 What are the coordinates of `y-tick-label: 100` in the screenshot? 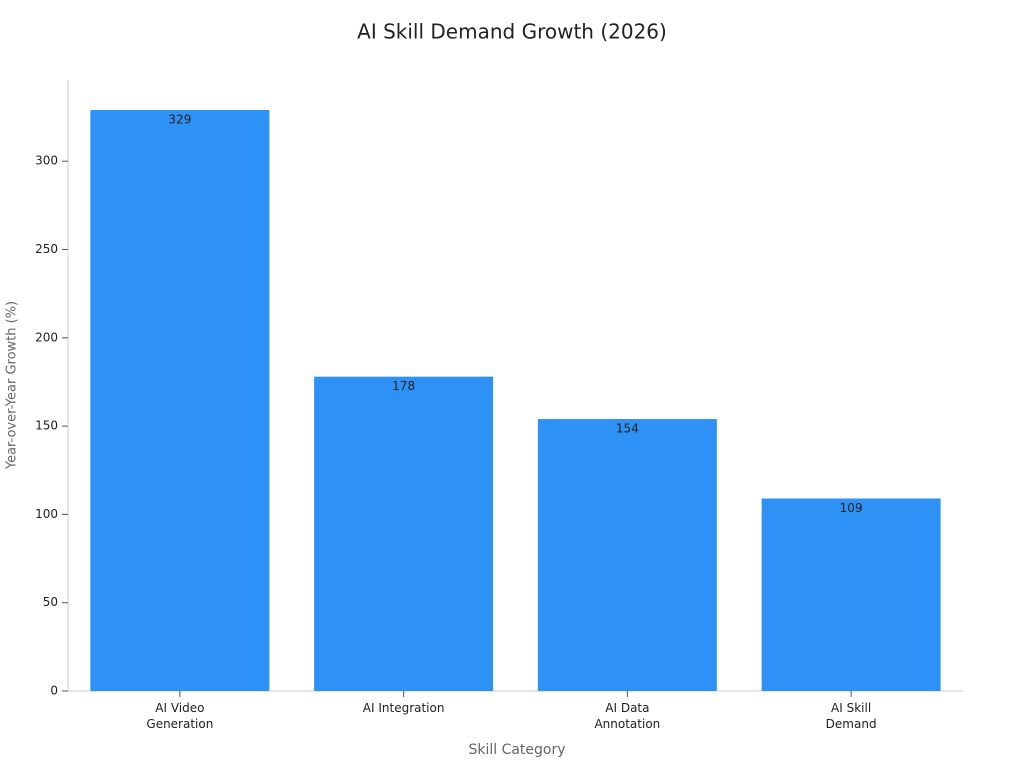 It's located at (46, 514).